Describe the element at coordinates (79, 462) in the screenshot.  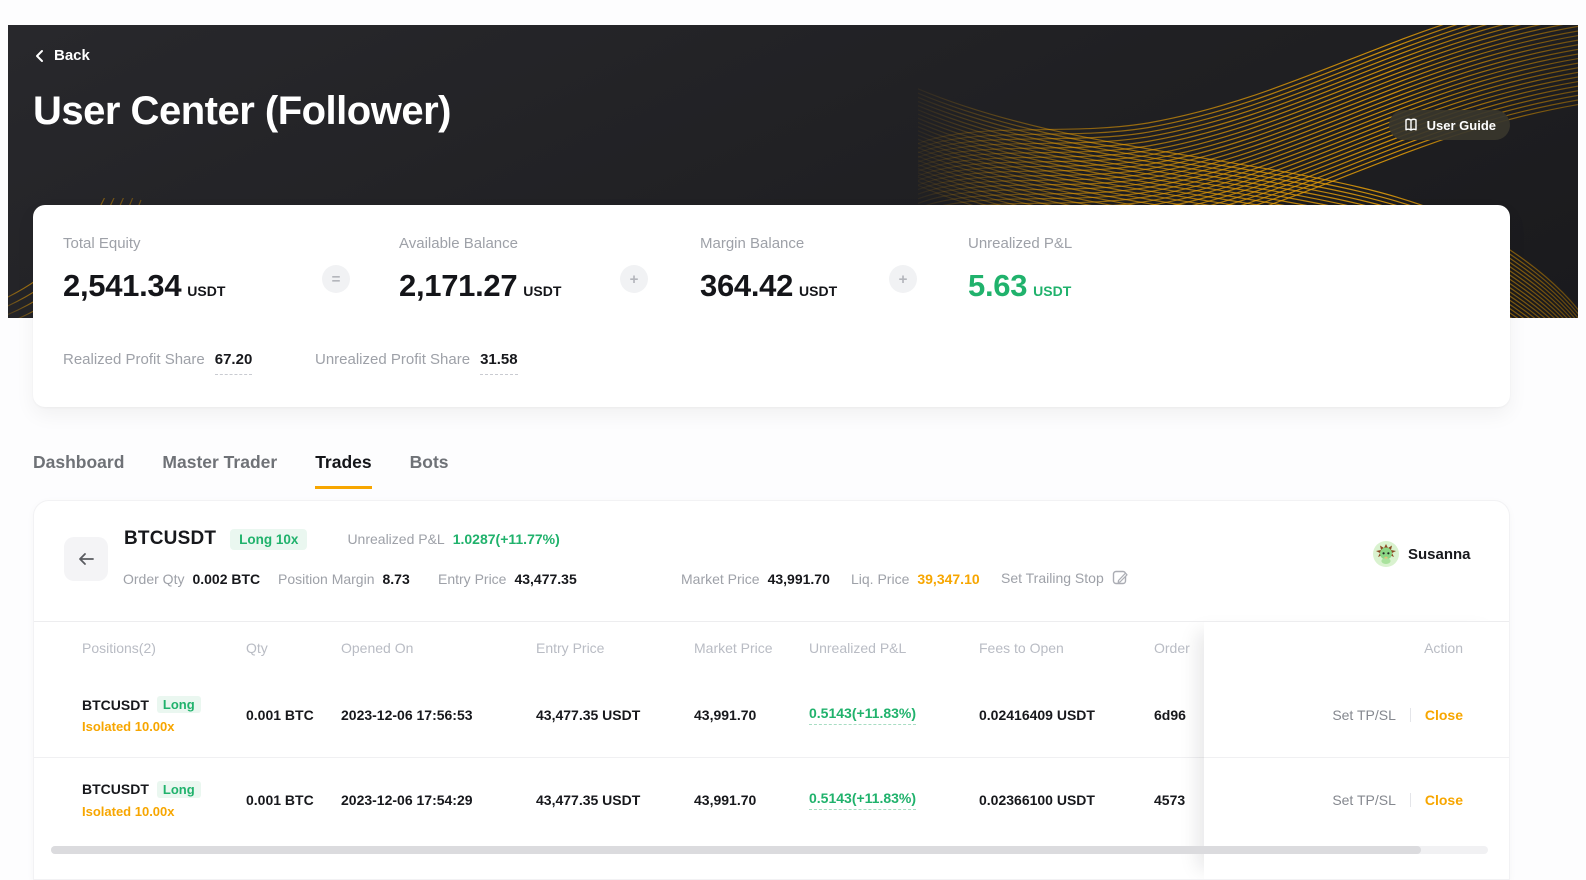
I see `tab-dashboard: Dashboard` at that location.